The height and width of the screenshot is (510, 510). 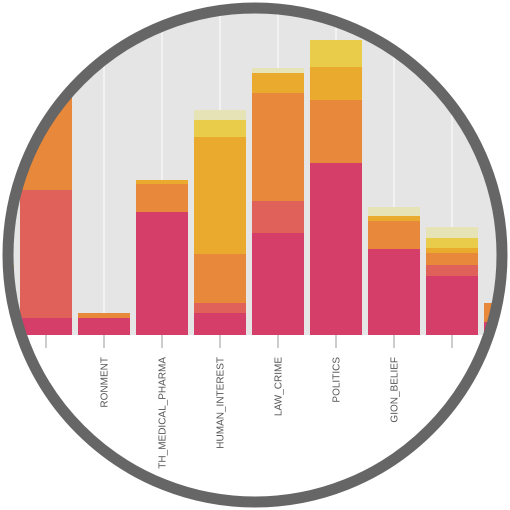 What do you see at coordinates (105, 382) in the screenshot?
I see `x-tick-label: RONMENT` at bounding box center [105, 382].